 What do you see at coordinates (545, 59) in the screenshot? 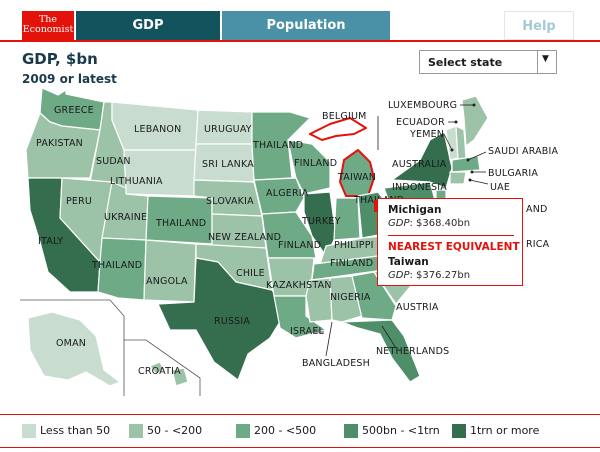
I see `chevron-down-icon: ▼` at bounding box center [545, 59].